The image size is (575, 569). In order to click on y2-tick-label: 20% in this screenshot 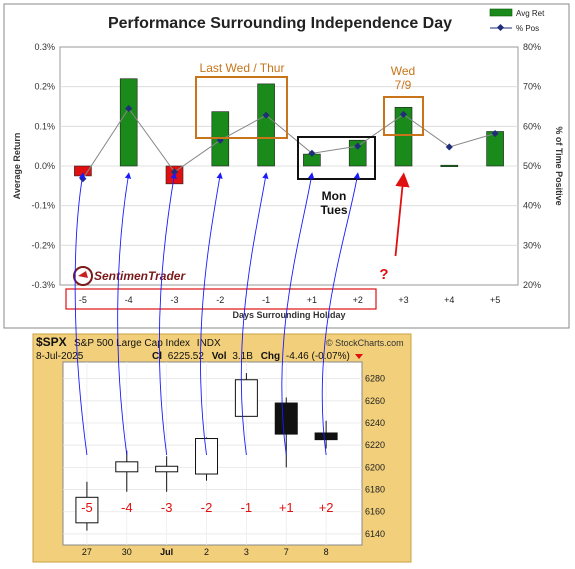, I will do `click(532, 285)`.